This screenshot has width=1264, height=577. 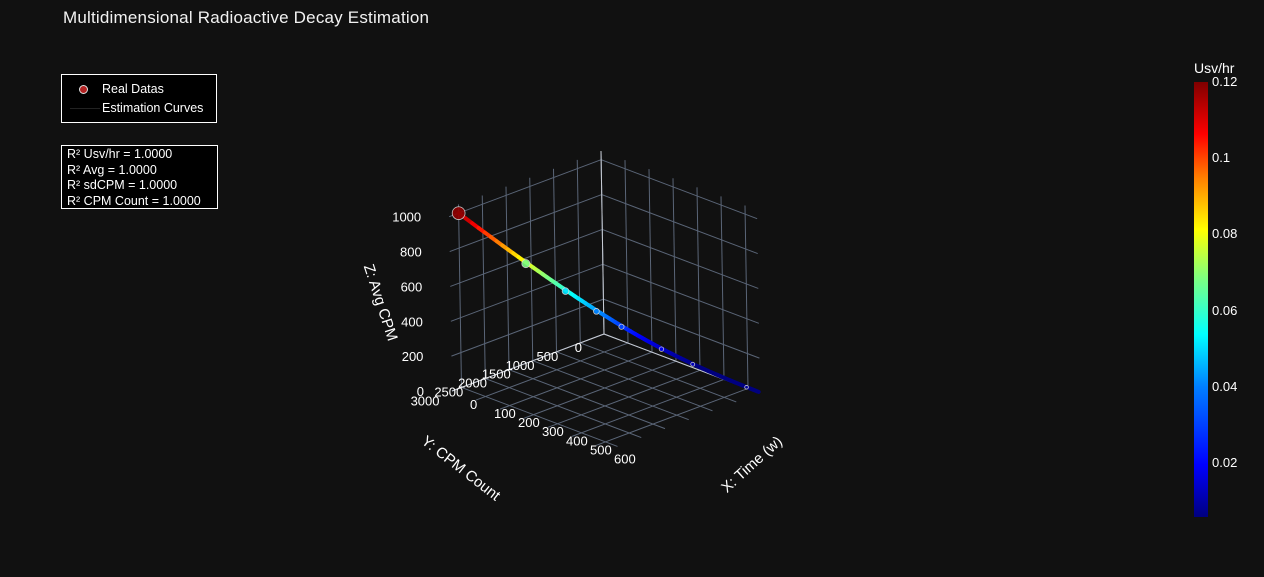 I want to click on legend: Real Datas Estimation Curves, so click(x=139, y=98).